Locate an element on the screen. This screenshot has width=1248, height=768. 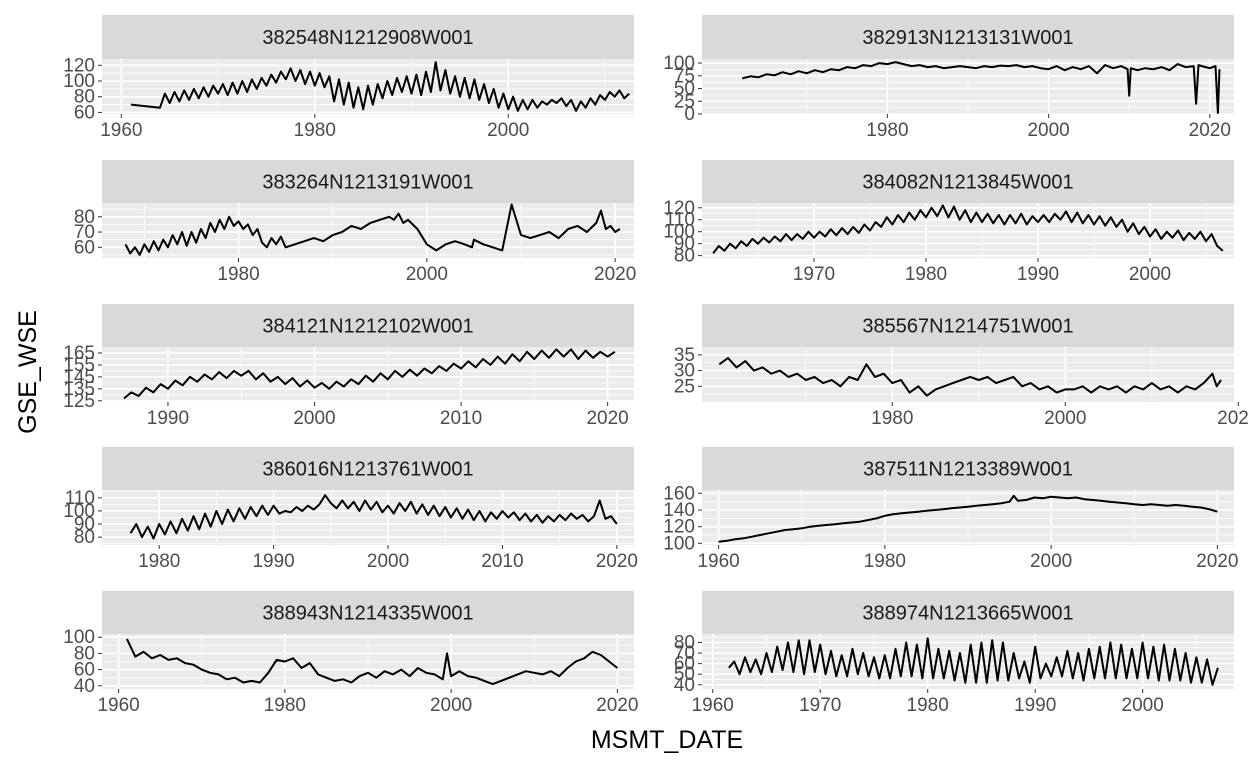
y-tick-label: 30 is located at coordinates (684, 371).